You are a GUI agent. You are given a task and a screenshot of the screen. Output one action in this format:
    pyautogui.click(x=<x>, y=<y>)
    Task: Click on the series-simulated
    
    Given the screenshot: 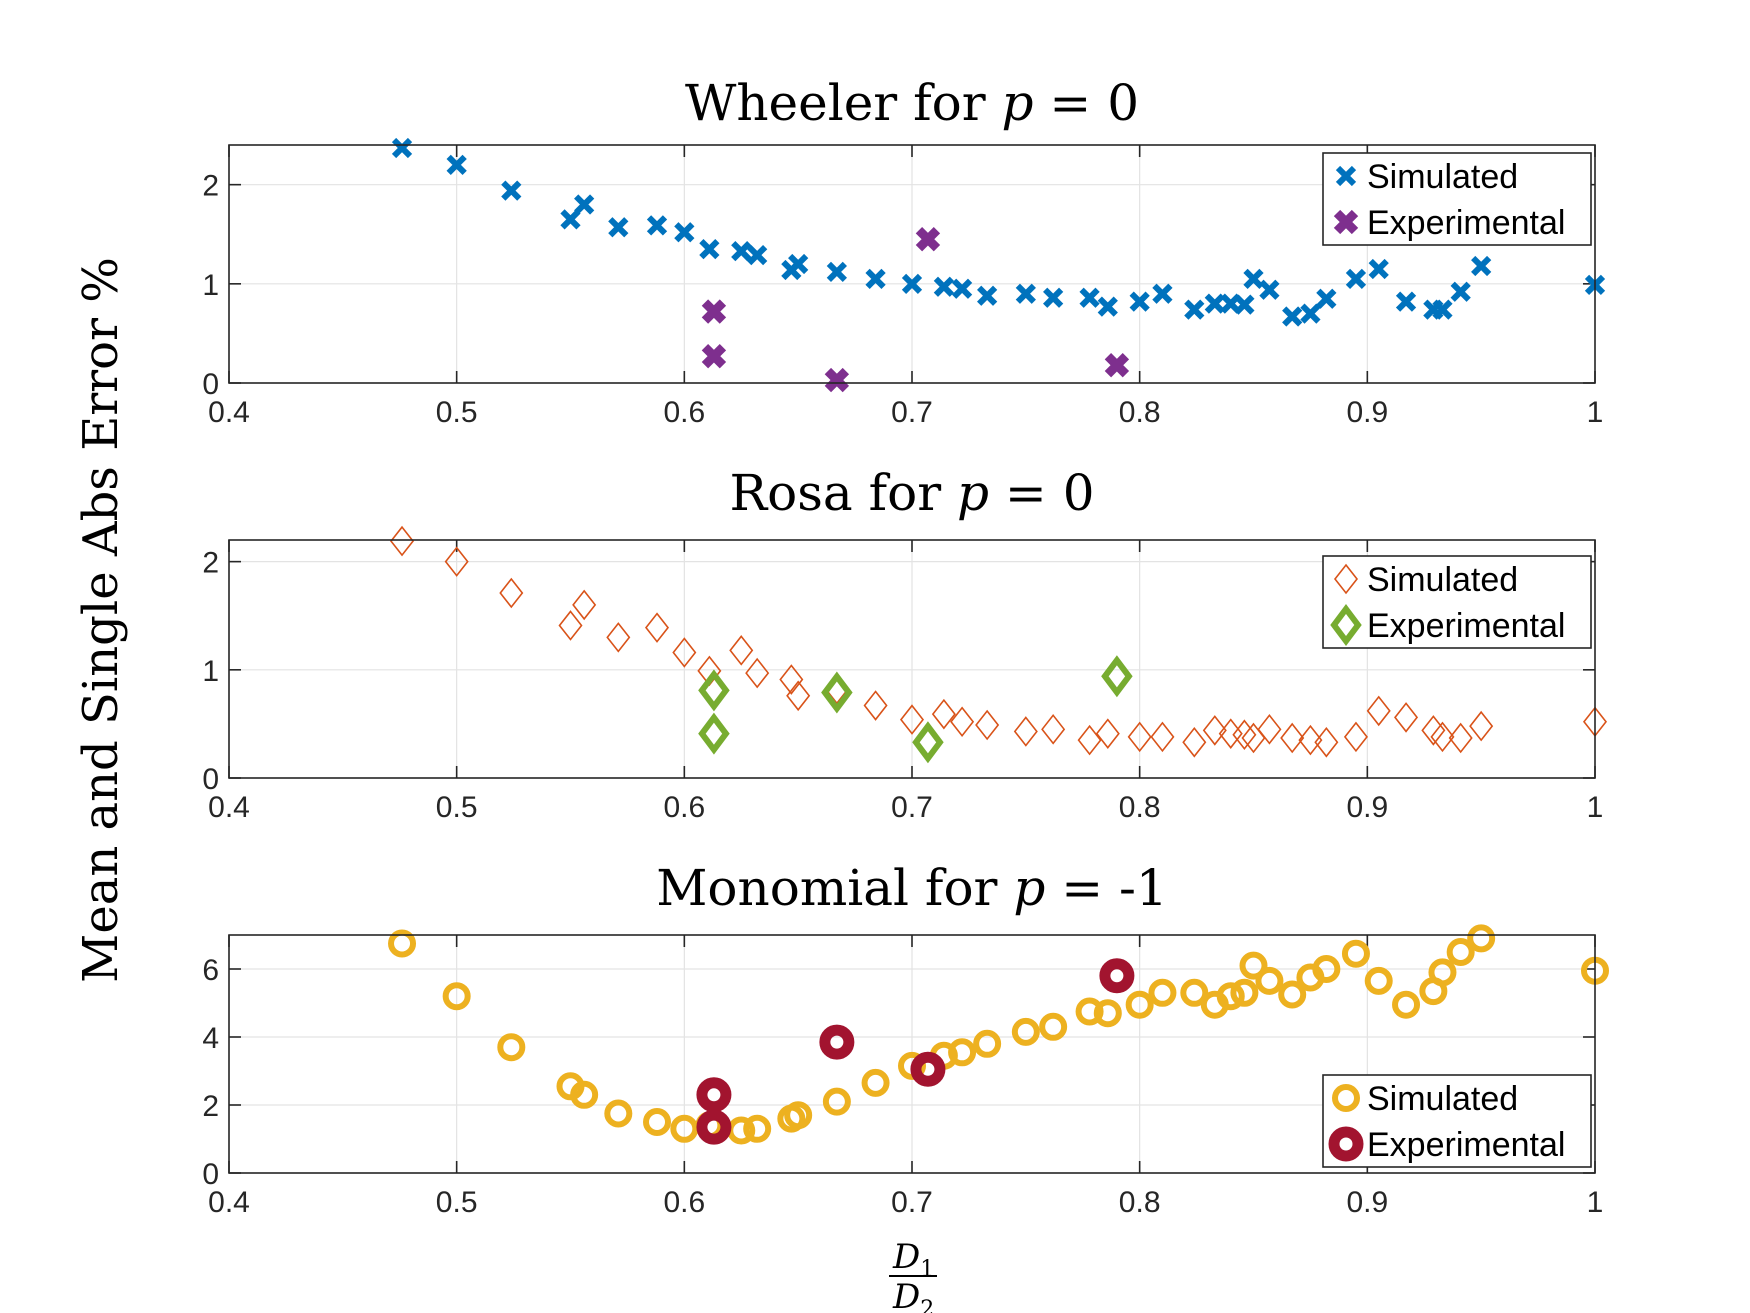 What is the action you would take?
    pyautogui.click(x=998, y=1034)
    